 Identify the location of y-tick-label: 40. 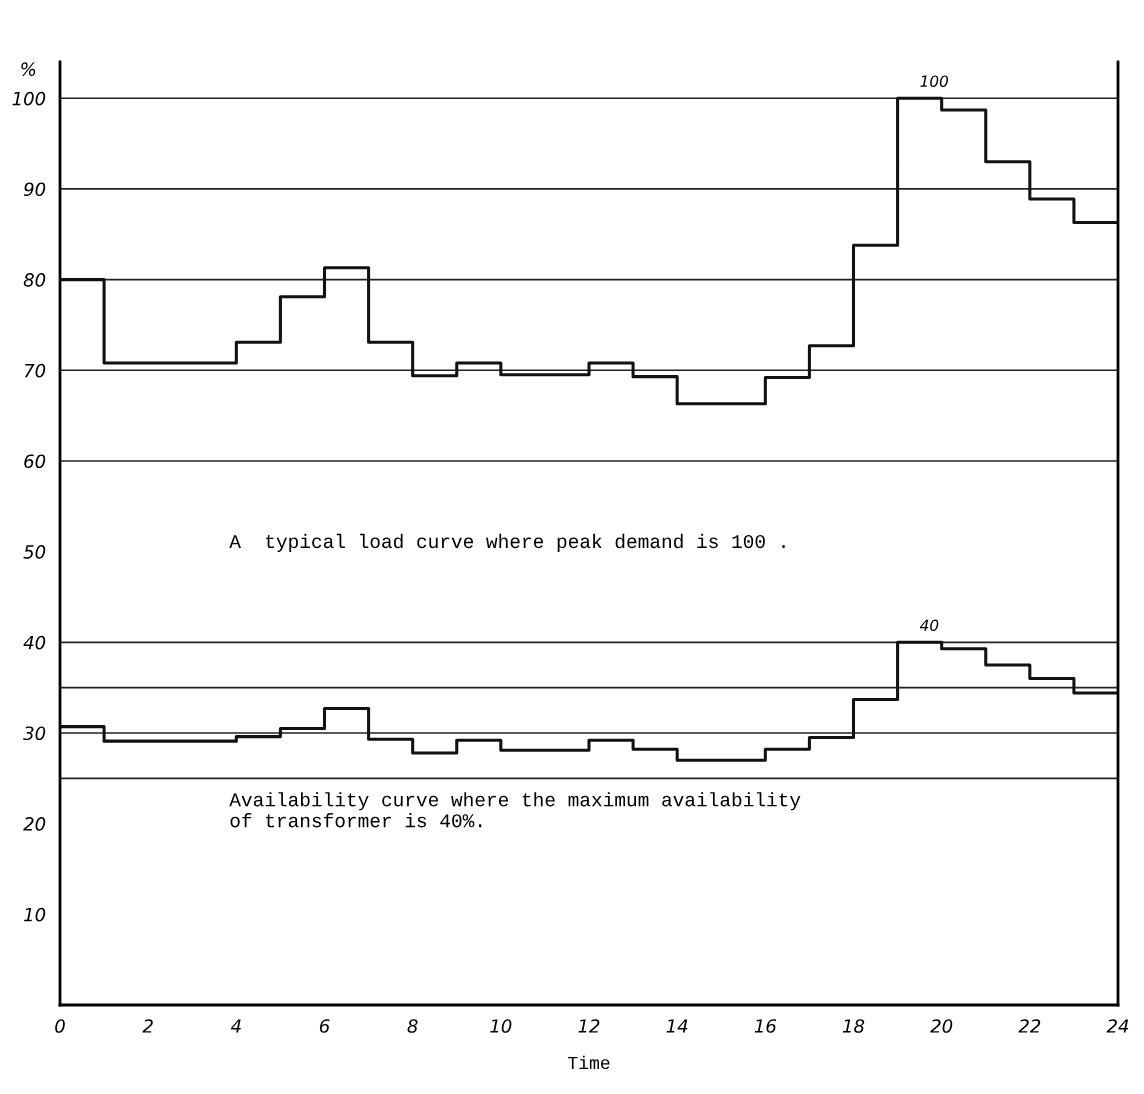
(34, 642).